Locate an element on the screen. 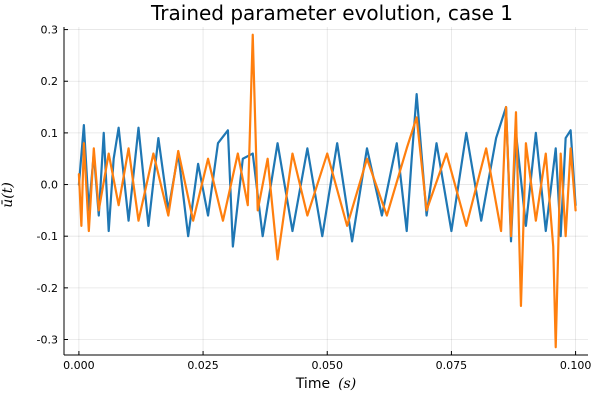 The image size is (600, 400). y-tick-label: 0.1 is located at coordinates (50, 133).